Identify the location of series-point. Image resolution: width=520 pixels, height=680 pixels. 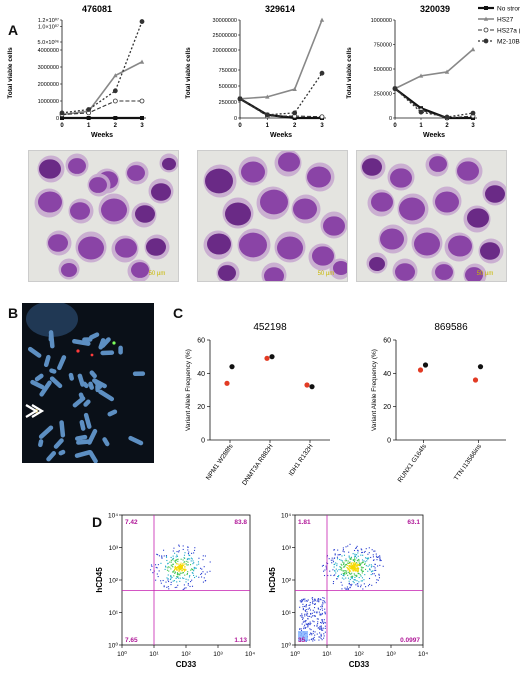
(115, 91).